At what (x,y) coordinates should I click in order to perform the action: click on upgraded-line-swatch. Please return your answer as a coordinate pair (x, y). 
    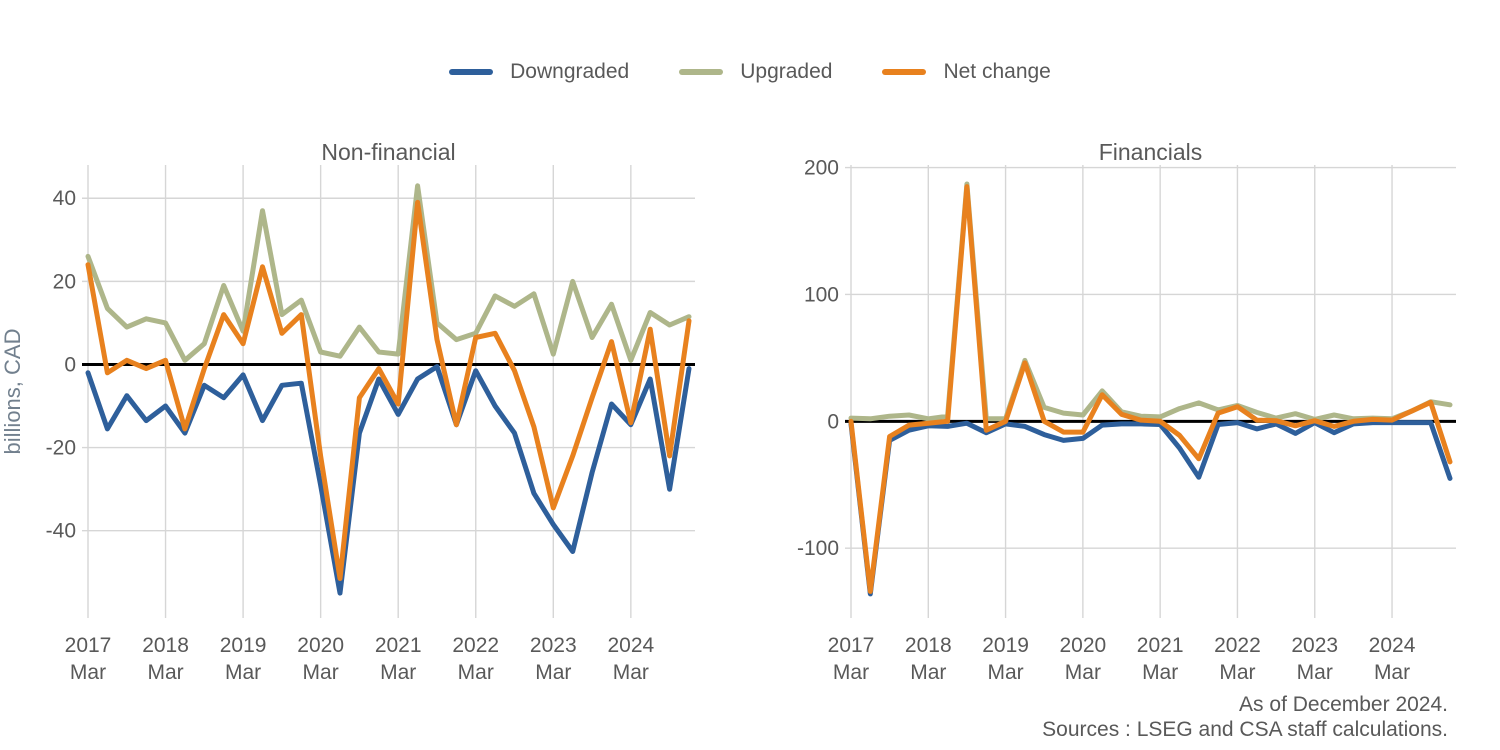
    Looking at the image, I should click on (701, 72).